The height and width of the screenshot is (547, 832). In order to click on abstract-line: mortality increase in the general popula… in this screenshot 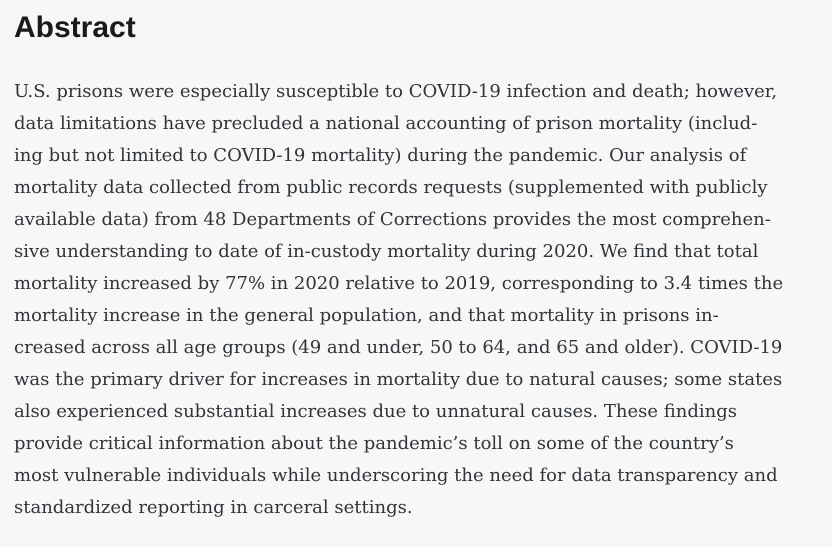, I will do `click(366, 315)`.